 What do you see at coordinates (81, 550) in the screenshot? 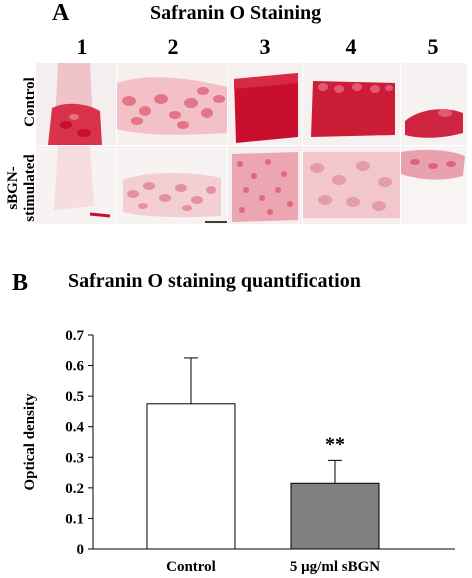
I see `y-tick-label: 0` at bounding box center [81, 550].